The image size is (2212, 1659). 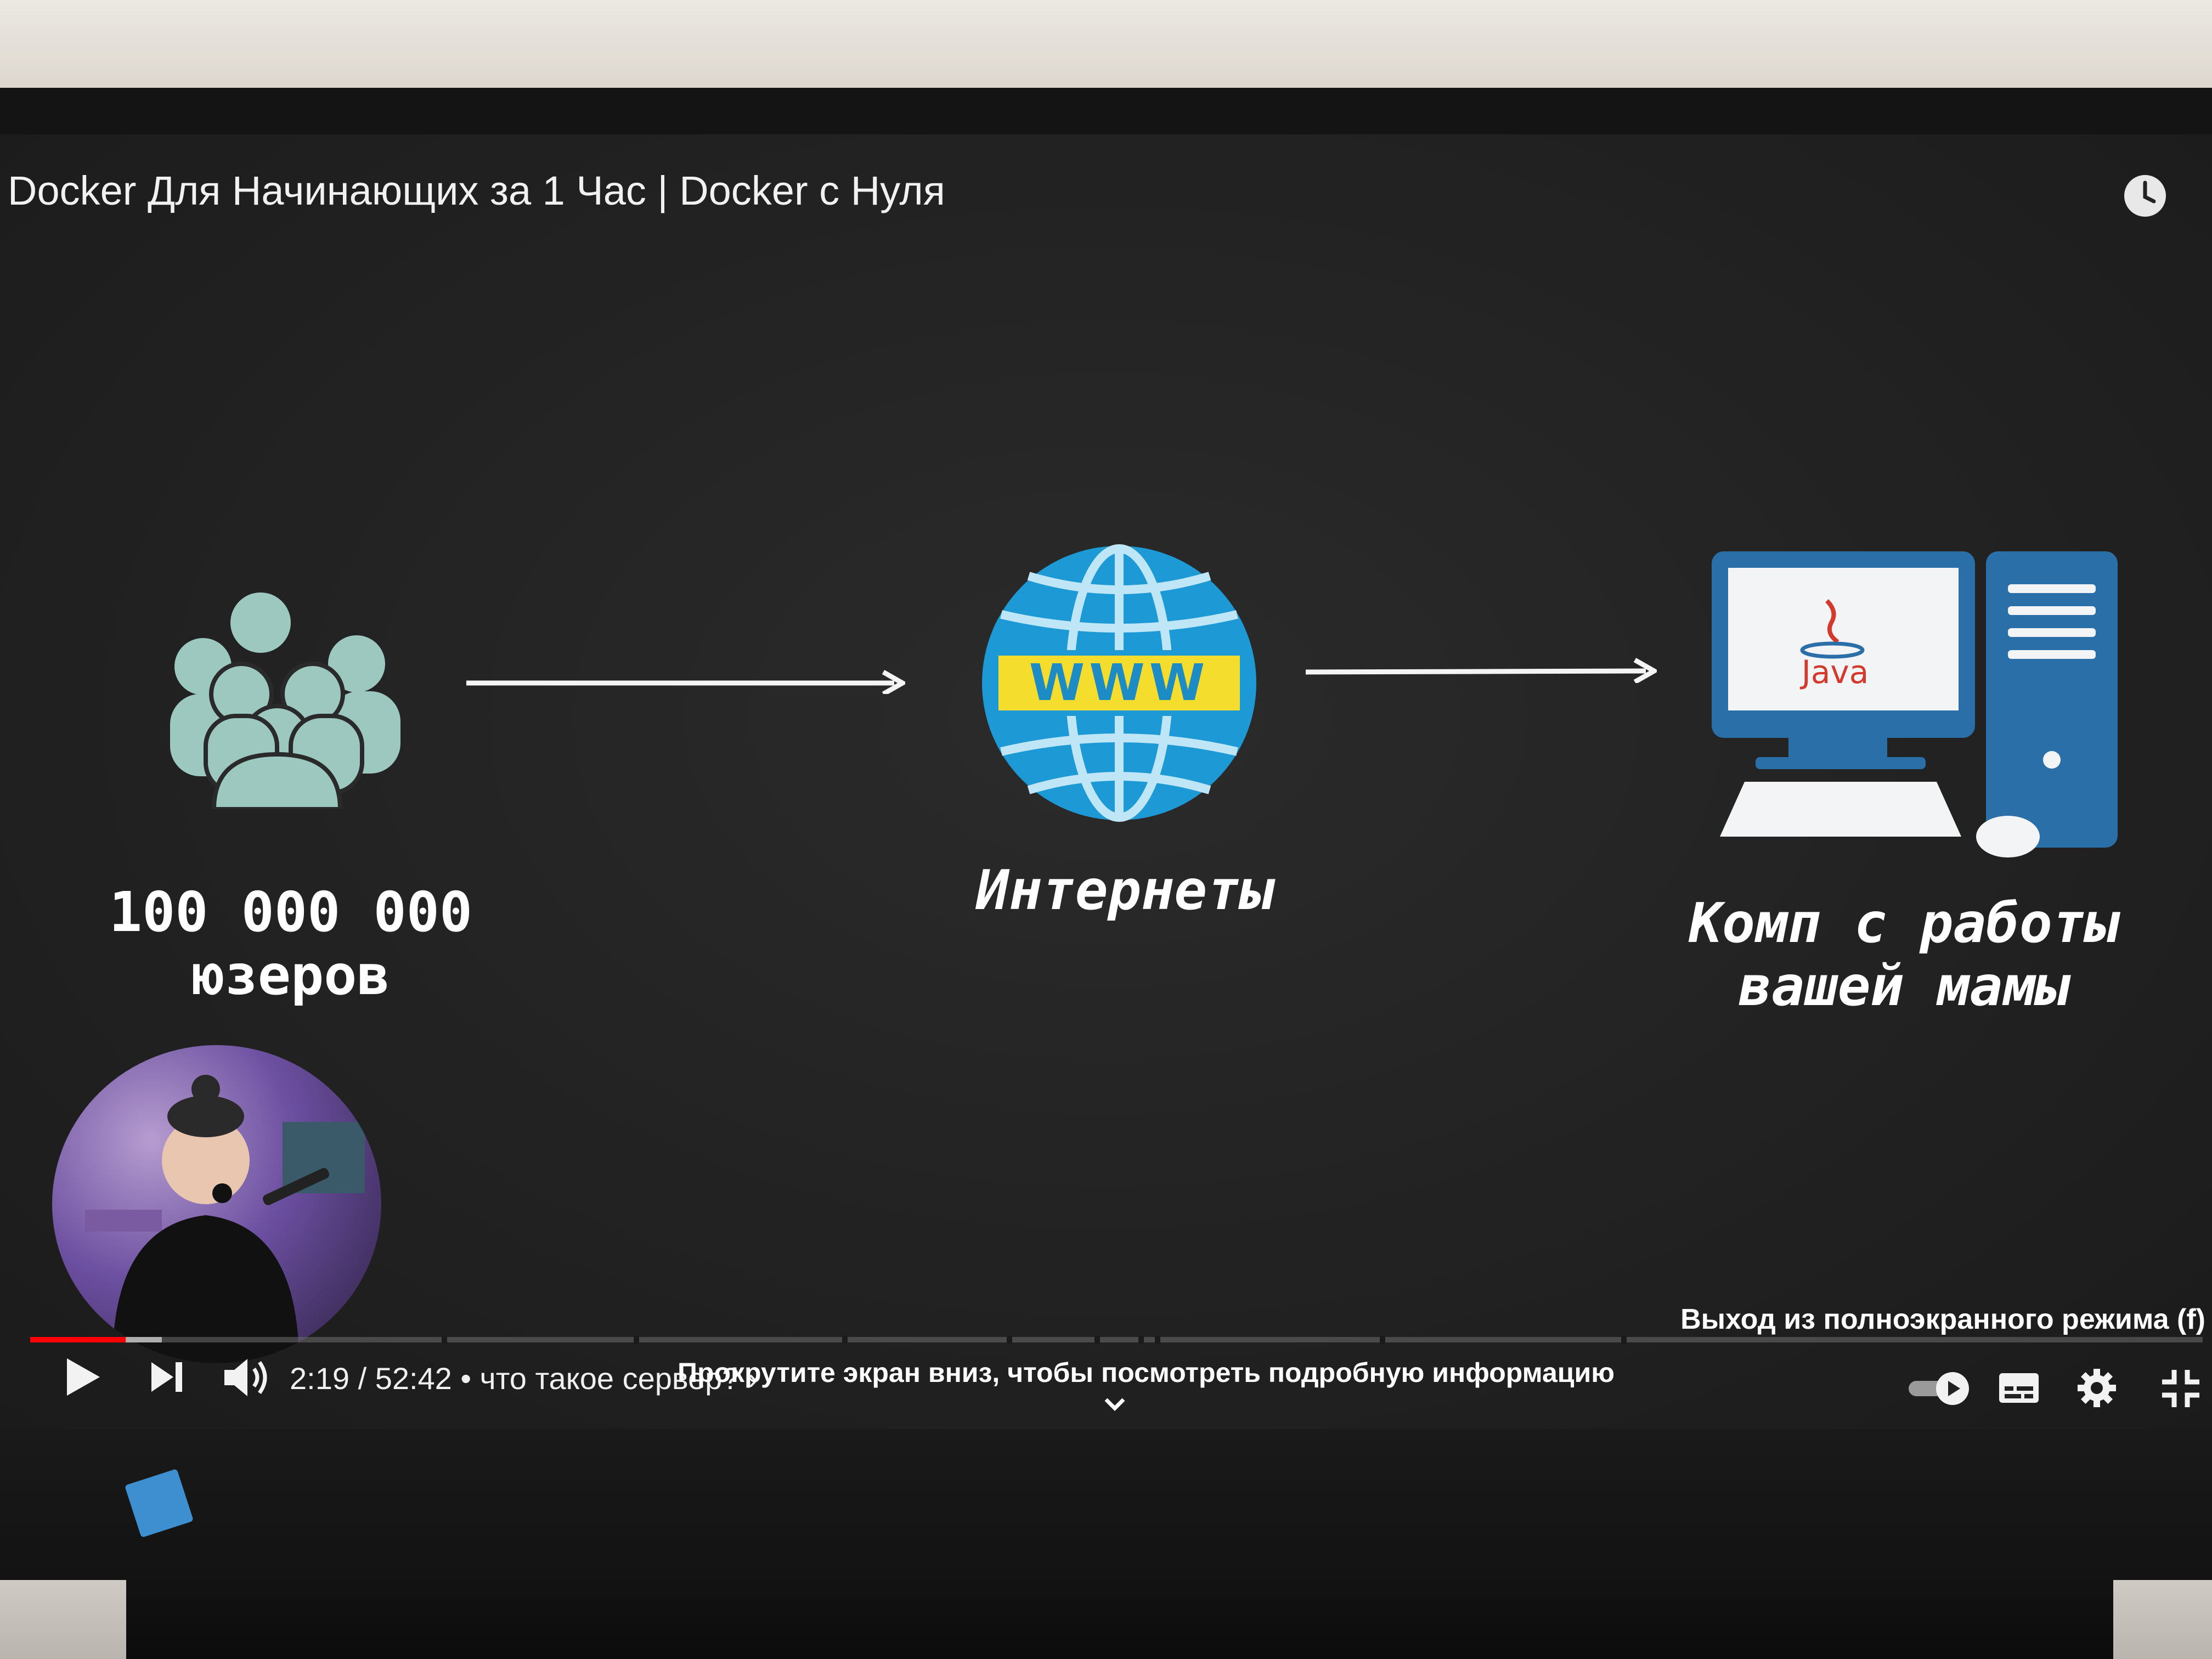 I want to click on computer-label: Комп с работы вашей мамы, so click(x=1904, y=955).